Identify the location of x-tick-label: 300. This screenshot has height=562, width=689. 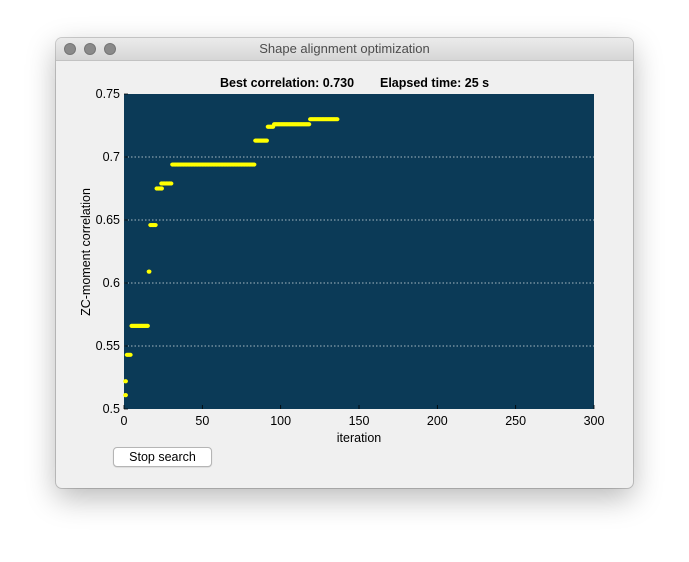
(594, 421).